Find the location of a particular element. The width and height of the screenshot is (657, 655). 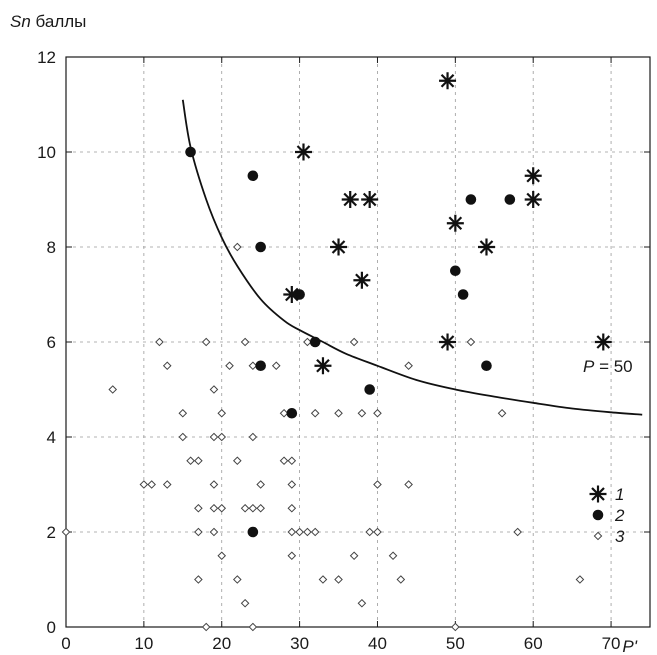

x-tick-label: 50 is located at coordinates (455, 643).